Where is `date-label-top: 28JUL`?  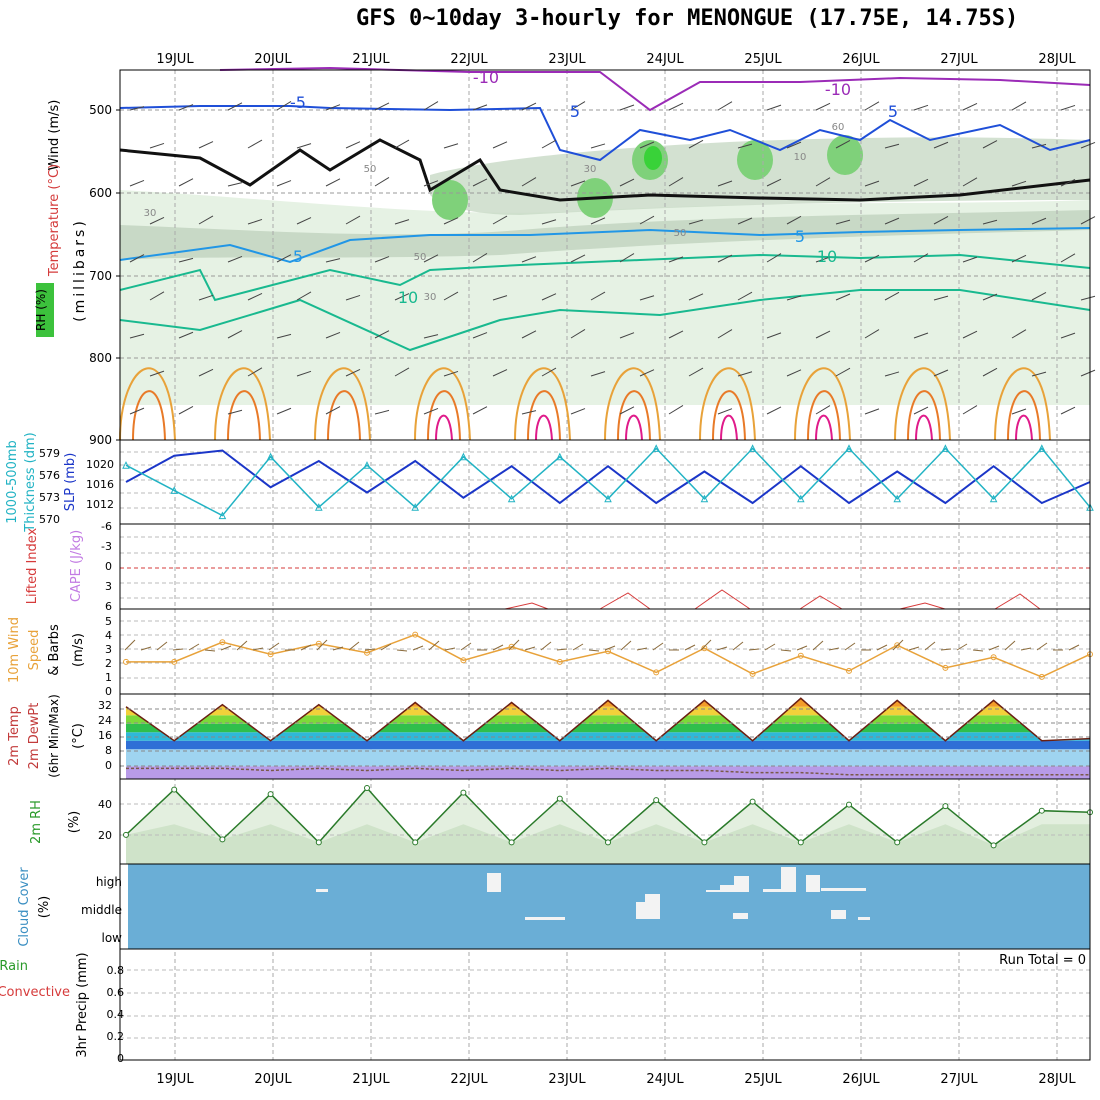 date-label-top: 28JUL is located at coordinates (1057, 59).